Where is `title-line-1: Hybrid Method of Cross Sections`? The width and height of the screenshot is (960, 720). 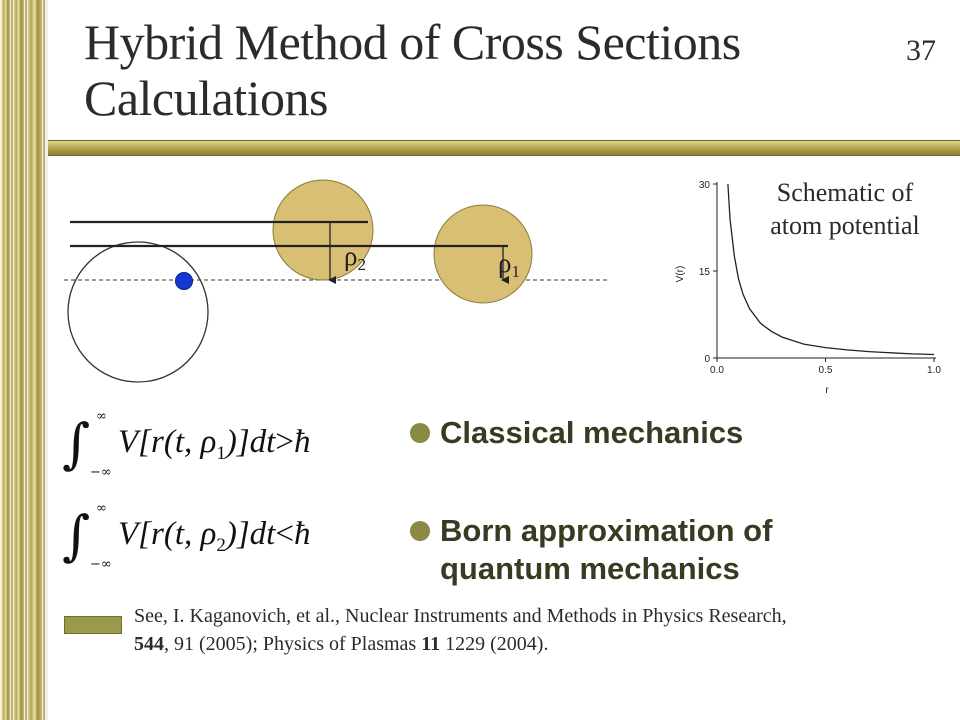
title-line-1: Hybrid Method of Cross Sections is located at coordinates (412, 42).